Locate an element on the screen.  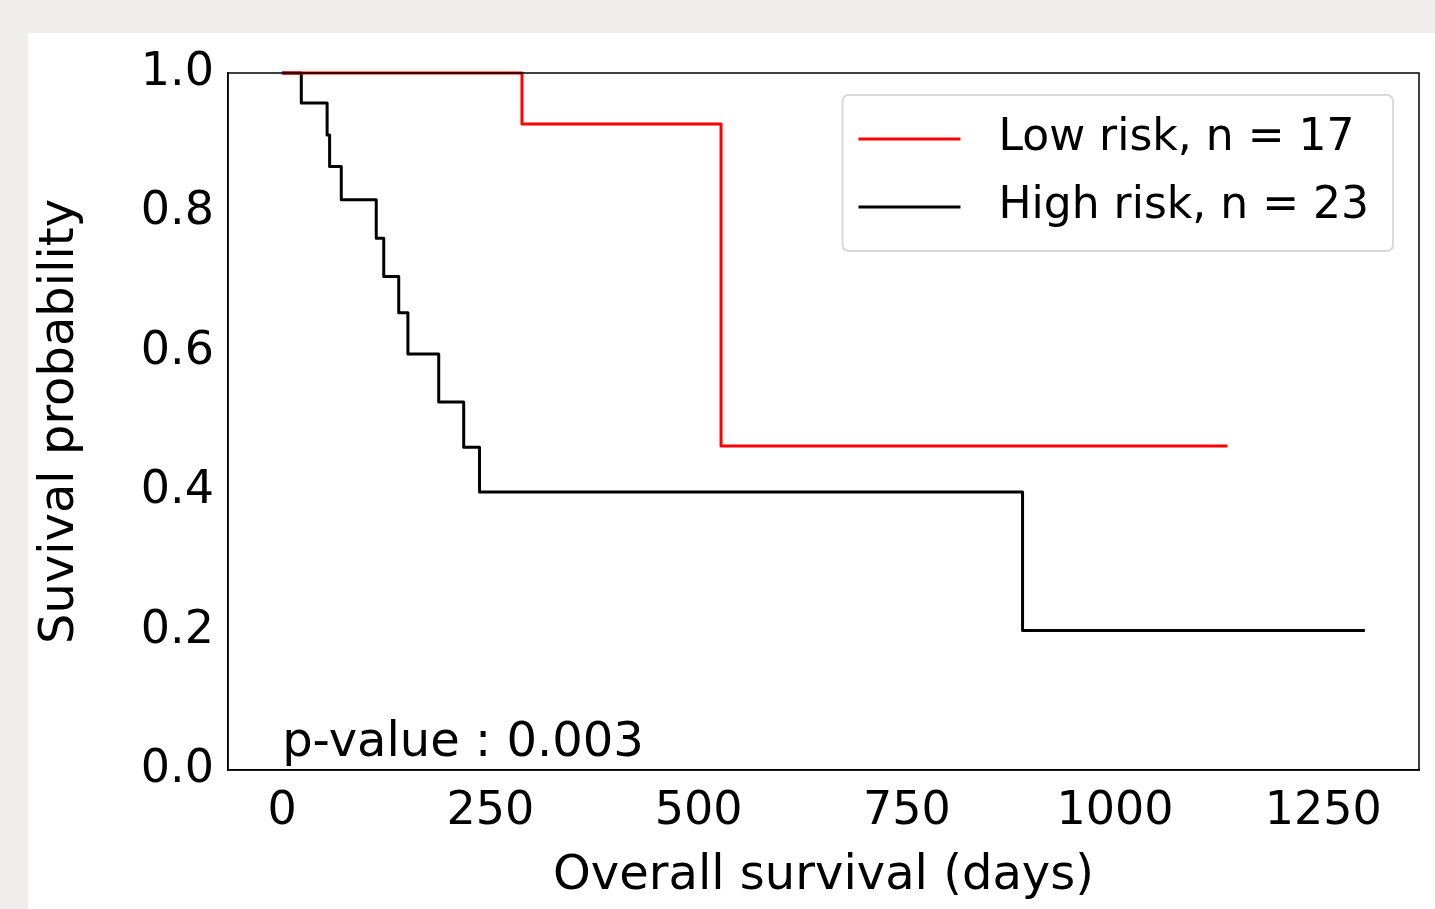
legend-label: High risk, n = 23 is located at coordinates (1184, 203).